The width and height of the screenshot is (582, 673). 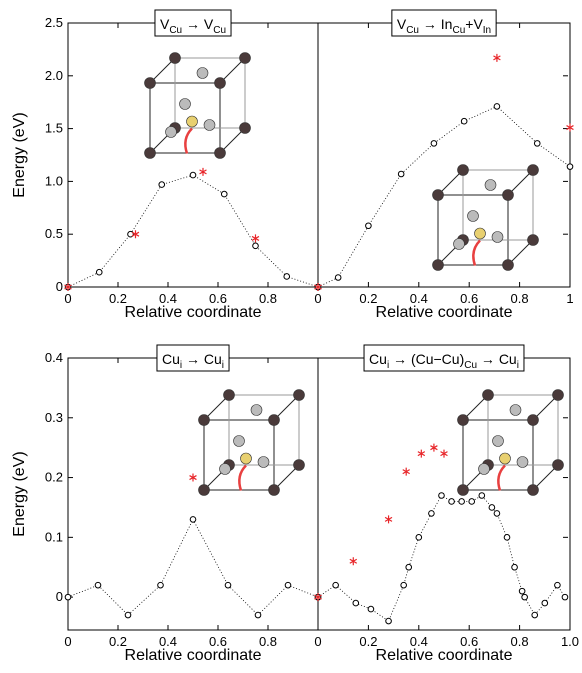 What do you see at coordinates (54, 128) in the screenshot?
I see `y-tick-label: 1.5` at bounding box center [54, 128].